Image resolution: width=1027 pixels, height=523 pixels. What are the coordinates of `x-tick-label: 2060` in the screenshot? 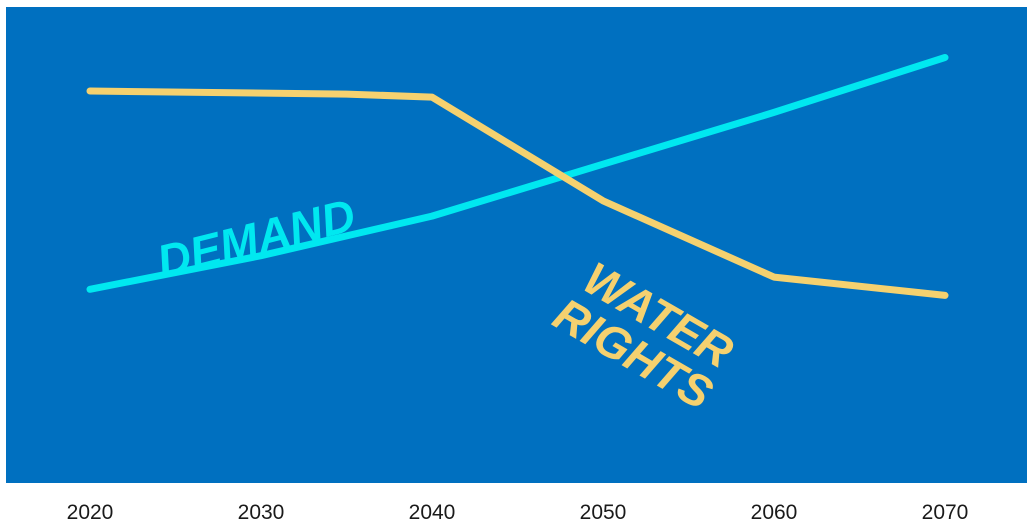 It's located at (774, 512).